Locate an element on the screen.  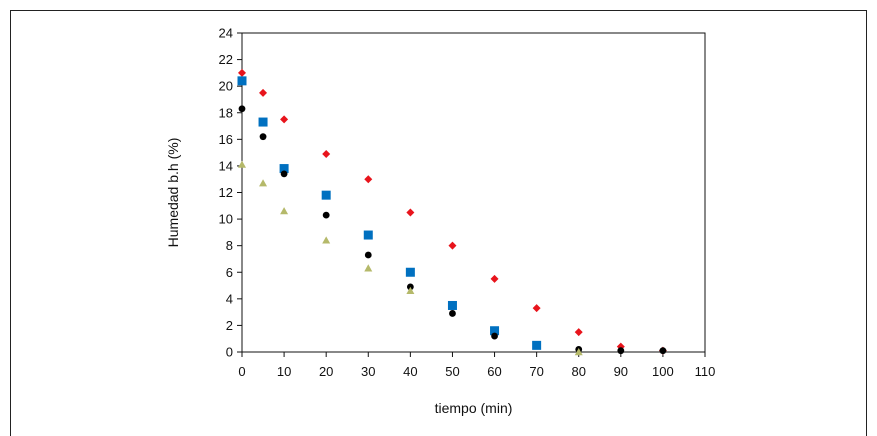
x-tick-label: 110 is located at coordinates (705, 371).